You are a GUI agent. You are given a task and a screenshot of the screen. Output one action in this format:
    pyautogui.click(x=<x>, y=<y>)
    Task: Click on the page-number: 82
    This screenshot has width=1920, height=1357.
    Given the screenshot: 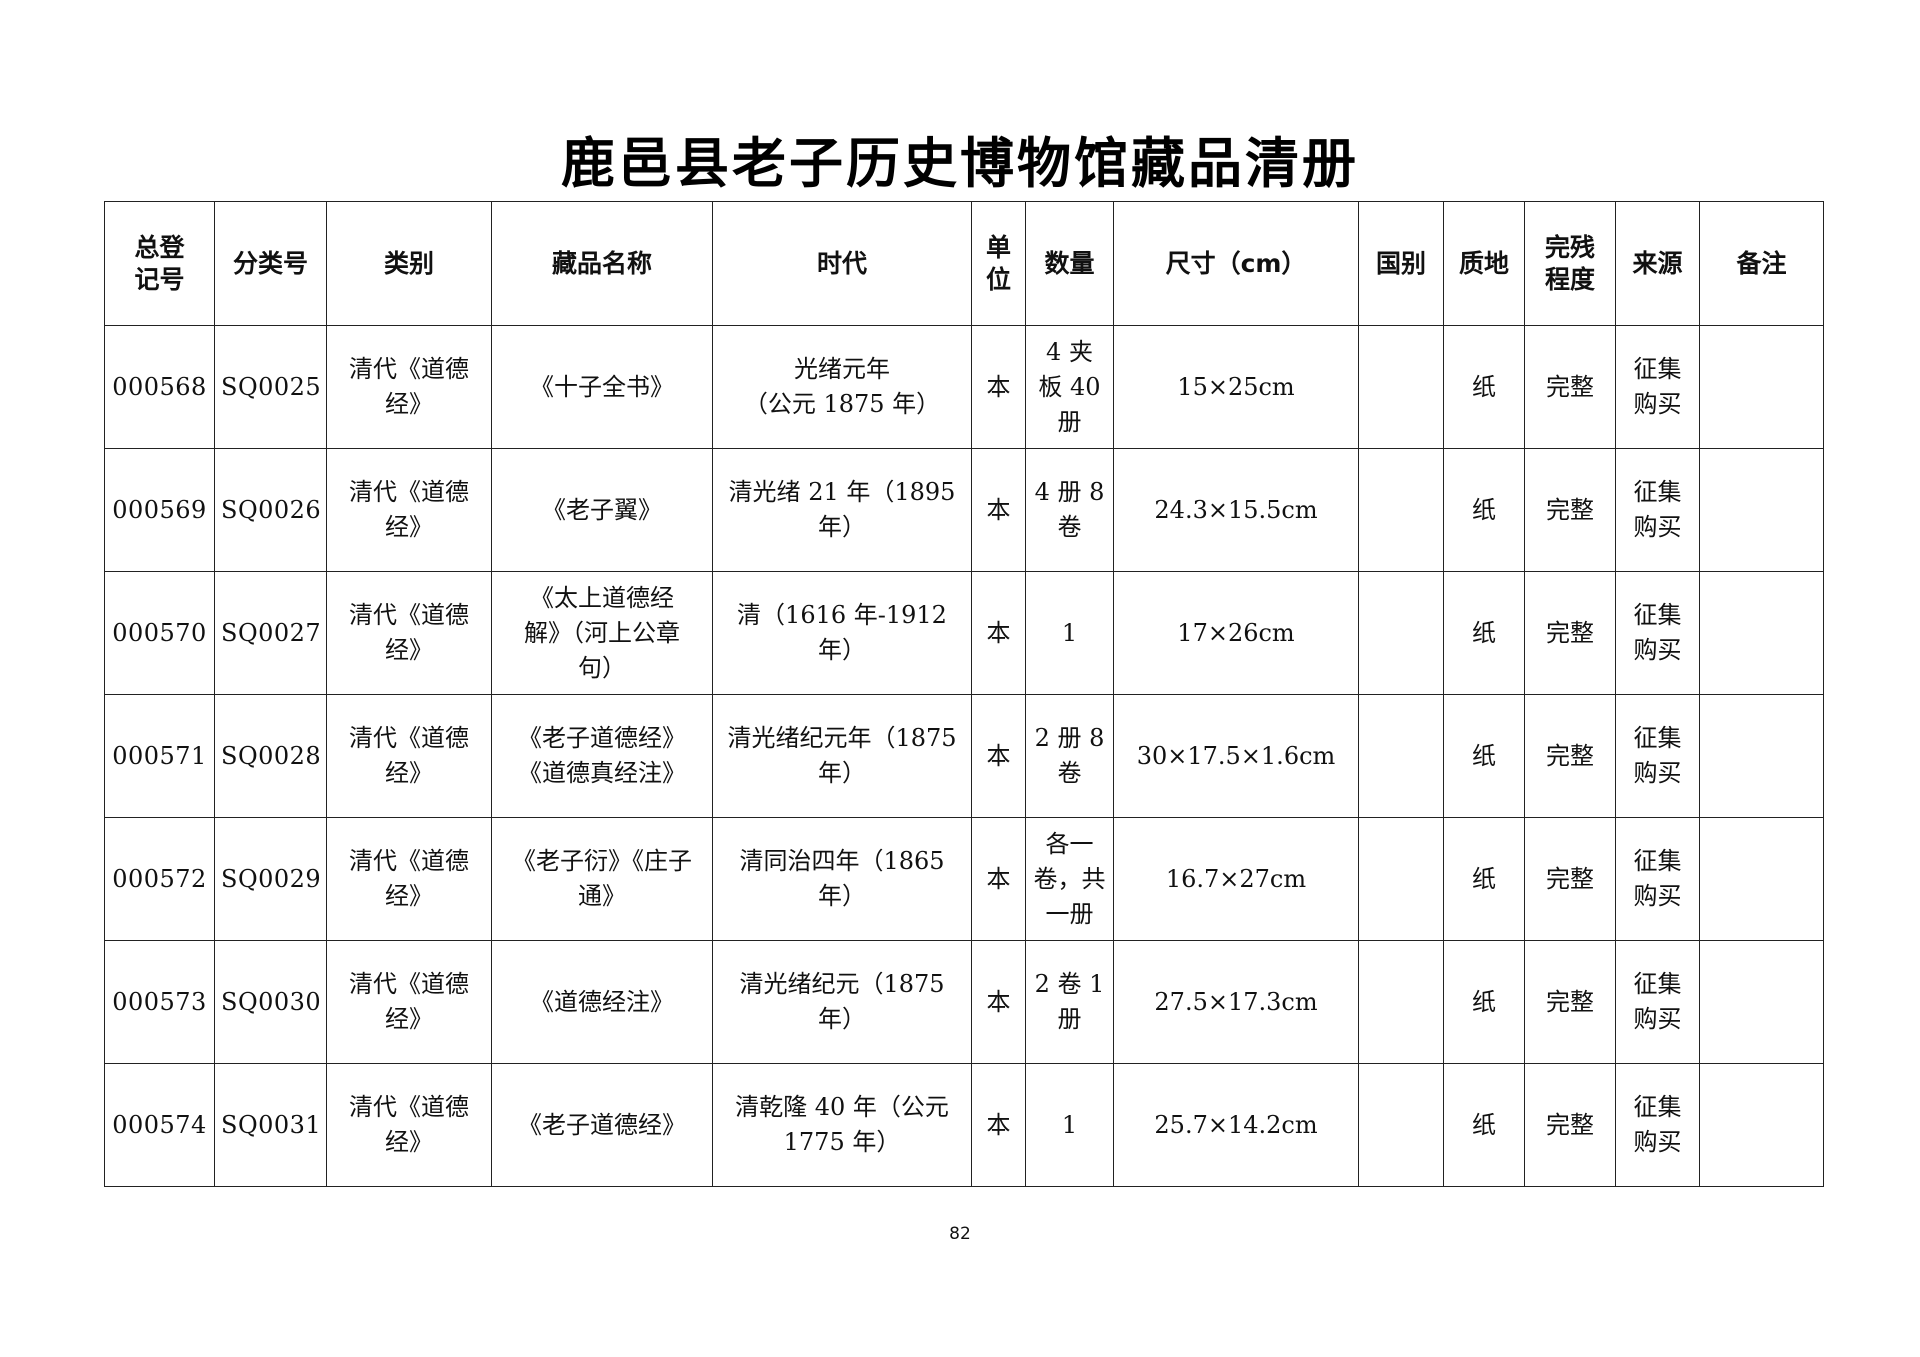 What is the action you would take?
    pyautogui.click(x=960, y=1234)
    